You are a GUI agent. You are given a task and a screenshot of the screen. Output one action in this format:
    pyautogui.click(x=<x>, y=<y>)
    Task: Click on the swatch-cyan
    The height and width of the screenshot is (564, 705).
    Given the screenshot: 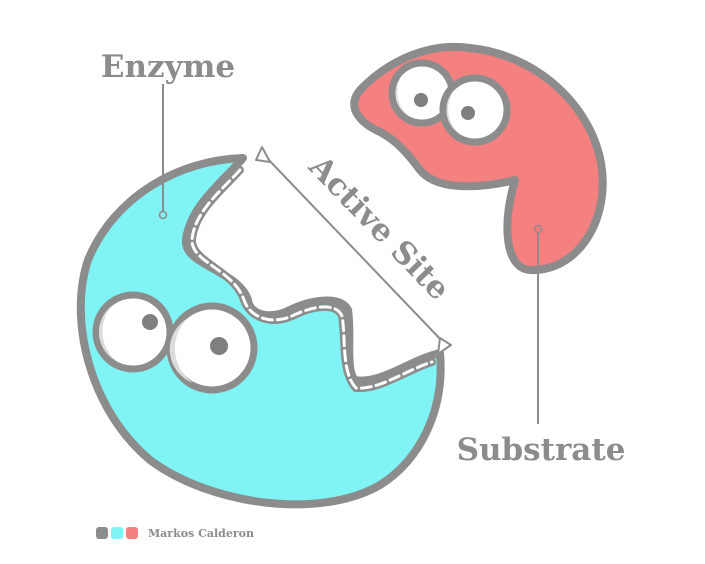 What is the action you would take?
    pyautogui.click(x=117, y=533)
    